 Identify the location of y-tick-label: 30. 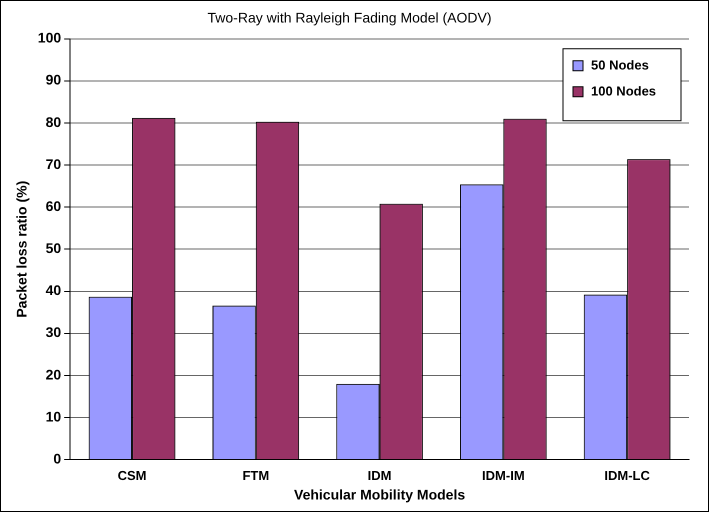
(54, 332).